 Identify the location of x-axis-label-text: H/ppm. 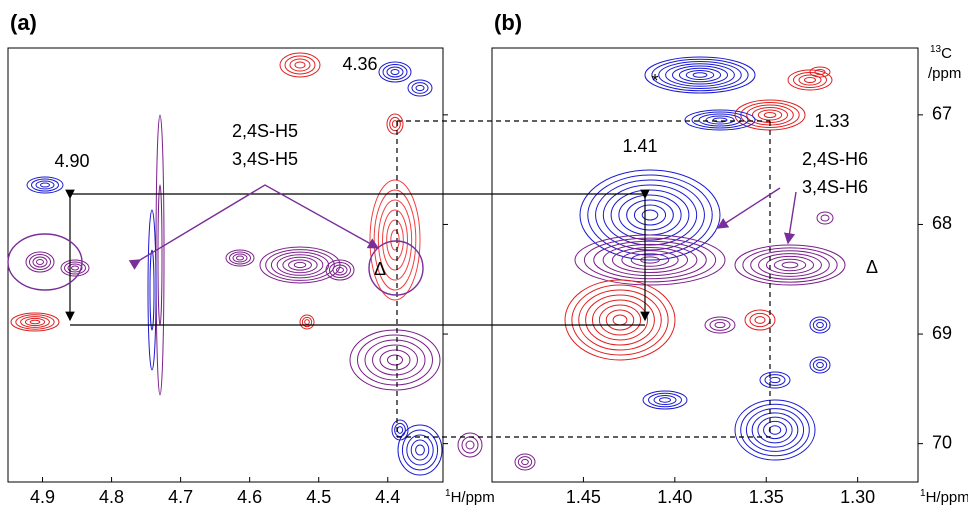
(947, 497).